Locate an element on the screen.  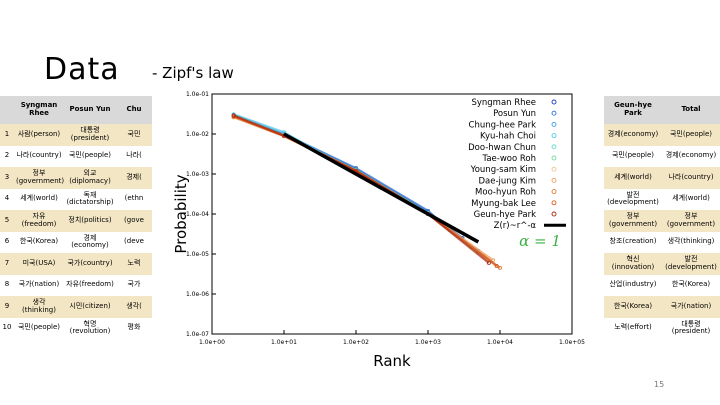
left-table-header-cell: Posun Yun is located at coordinates (90, 110).